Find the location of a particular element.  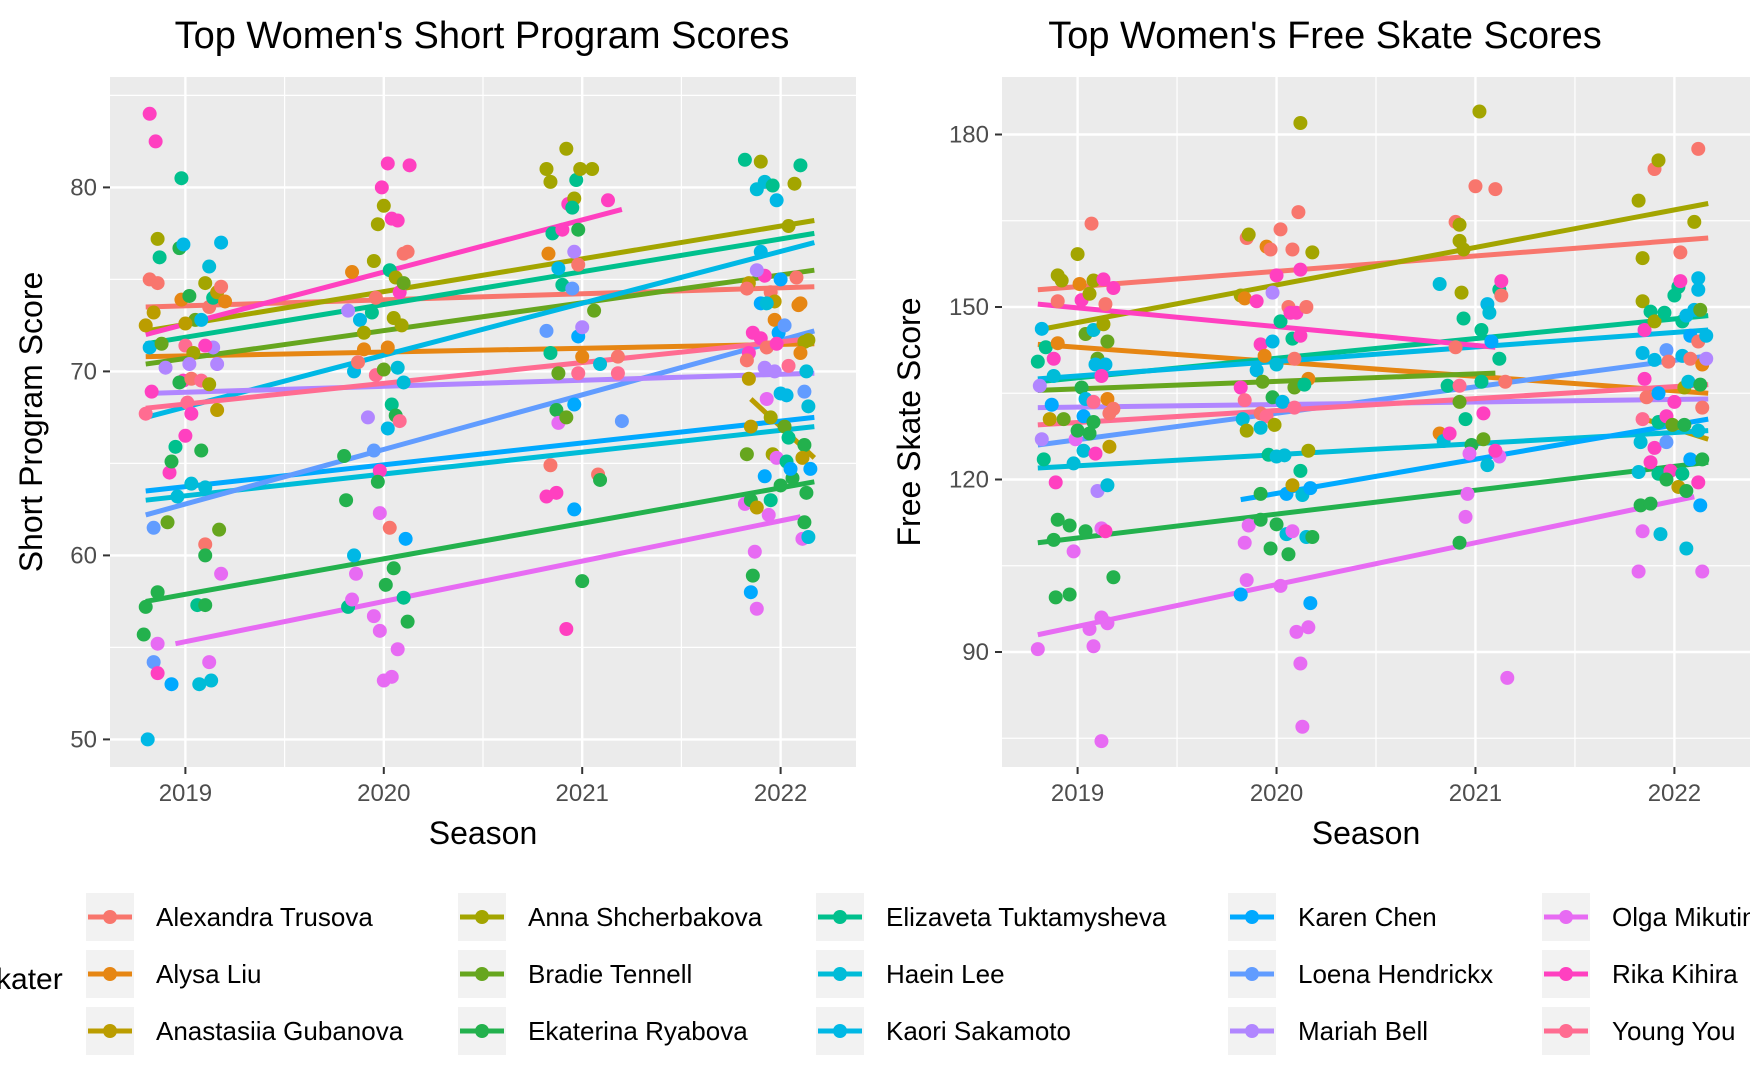

legend-label: Anna Shcherbakova is located at coordinates (645, 917).